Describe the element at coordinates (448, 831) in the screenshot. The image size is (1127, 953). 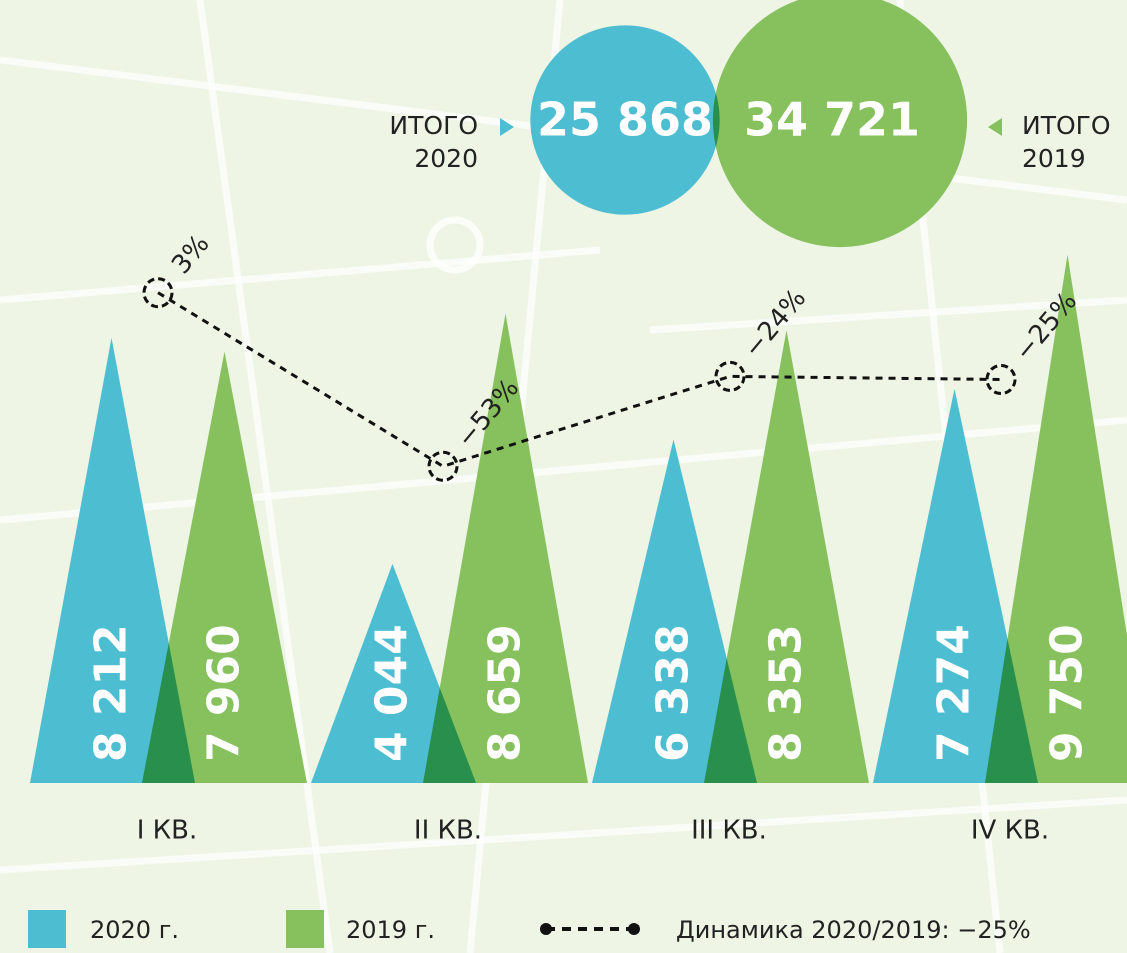
I see `category-label: II КВ.` at that location.